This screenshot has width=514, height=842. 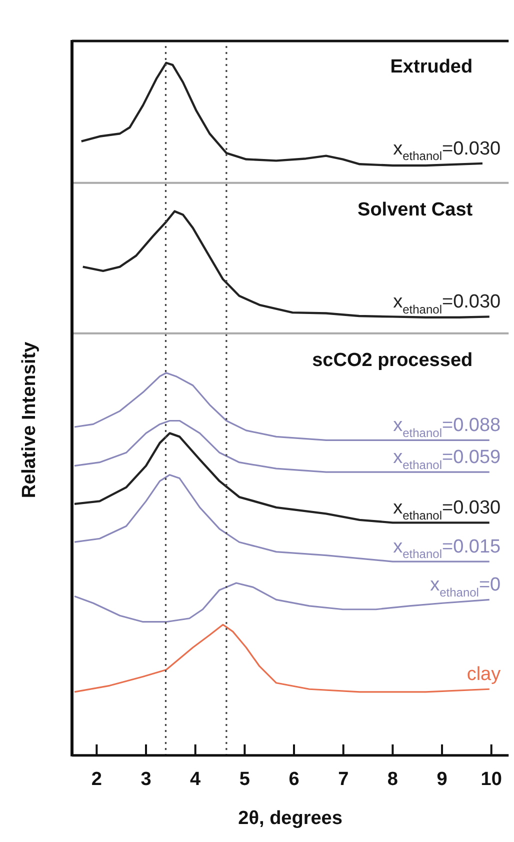 I want to click on x-tick-label: 4, so click(x=196, y=779).